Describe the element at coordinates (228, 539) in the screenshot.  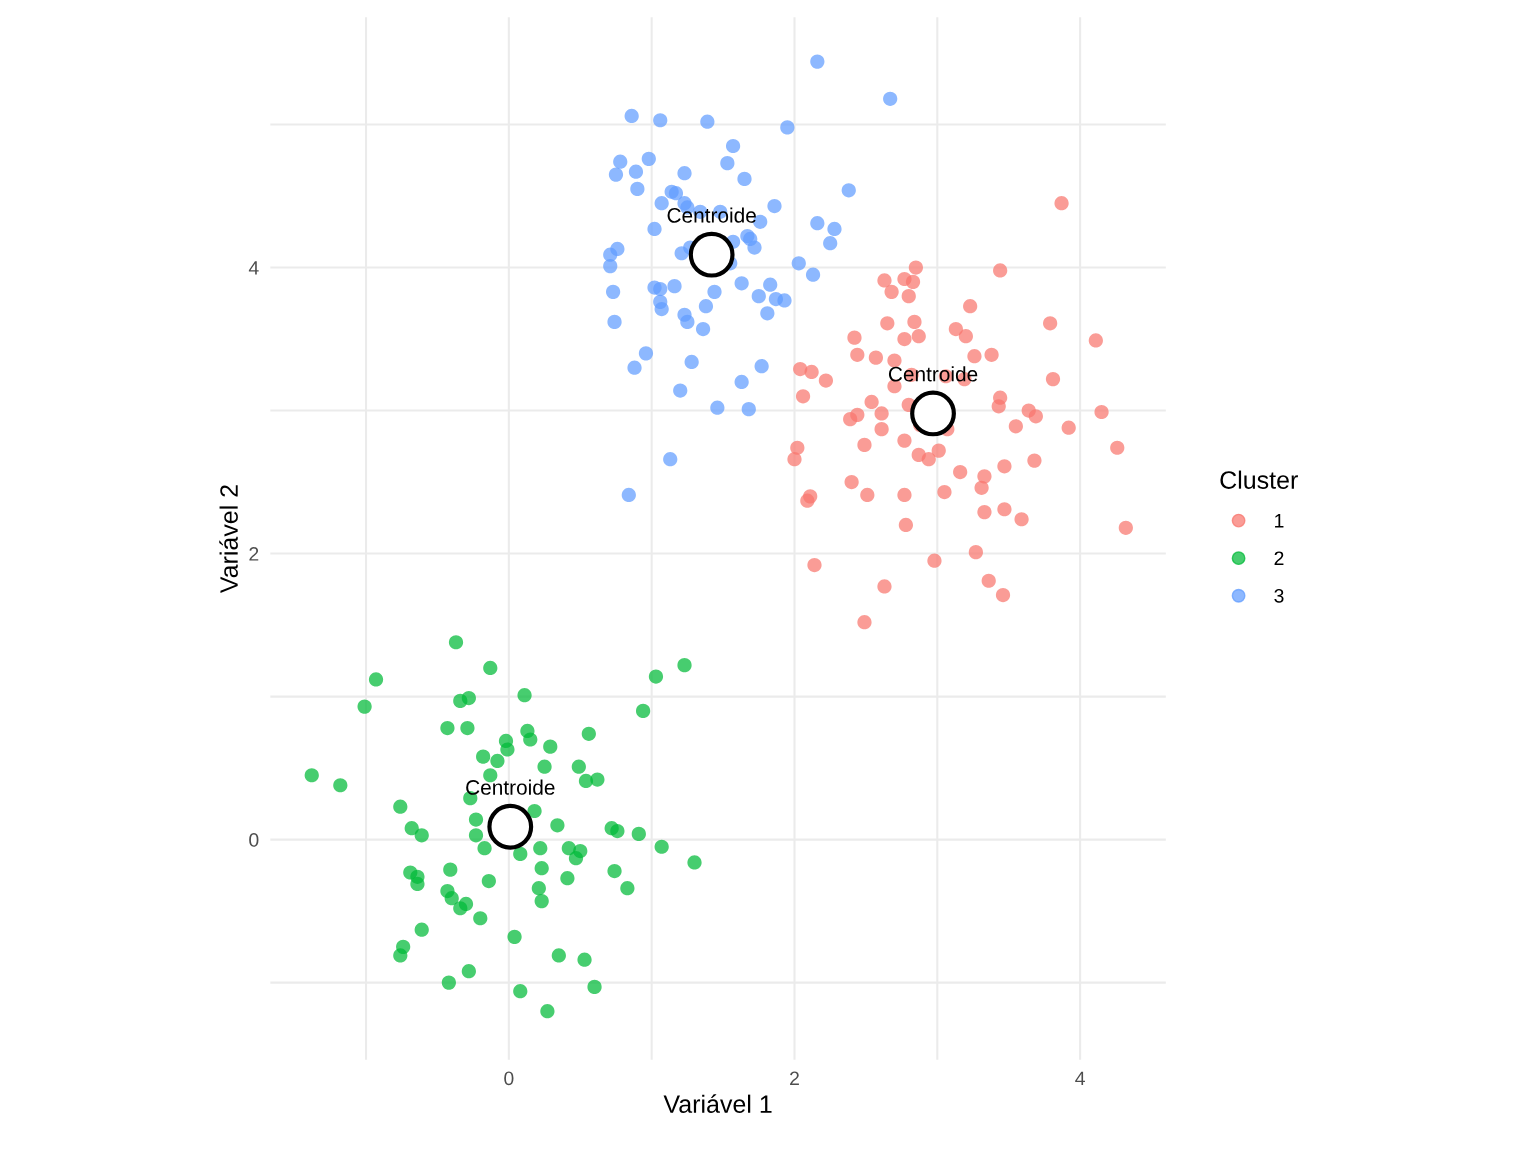
I see `y-axis-title: Variável 2` at that location.